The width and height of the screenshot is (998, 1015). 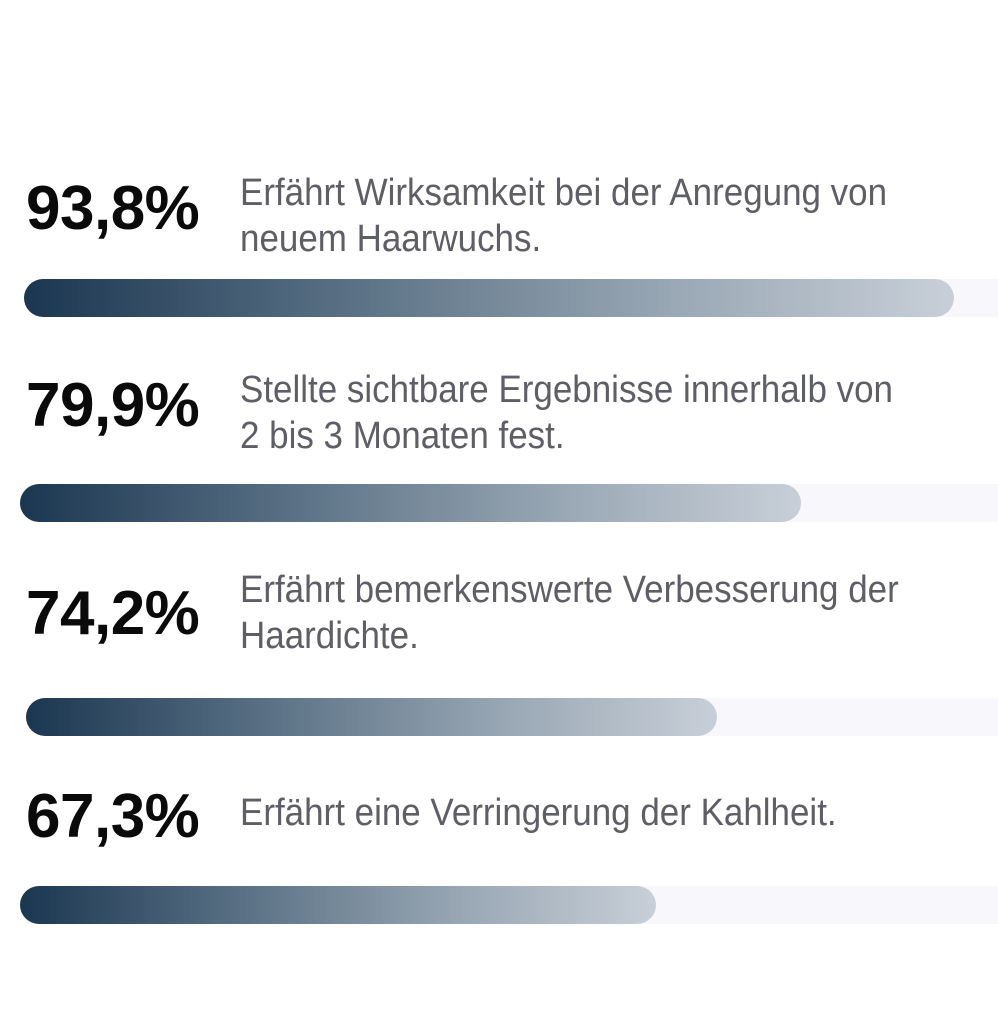 I want to click on stat-percent: 79,9%, so click(x=113, y=405).